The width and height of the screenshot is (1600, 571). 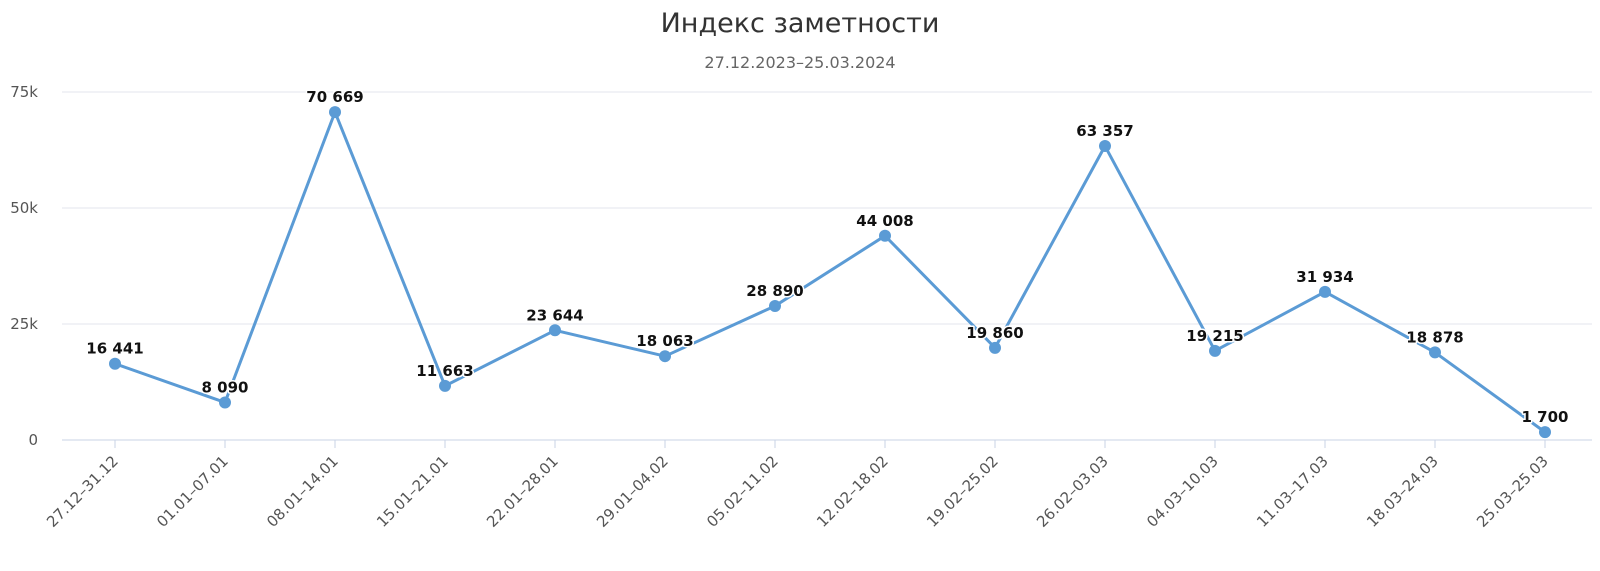 What do you see at coordinates (962, 491) in the screenshot?
I see `x-tick-label: 19.02–25.02` at bounding box center [962, 491].